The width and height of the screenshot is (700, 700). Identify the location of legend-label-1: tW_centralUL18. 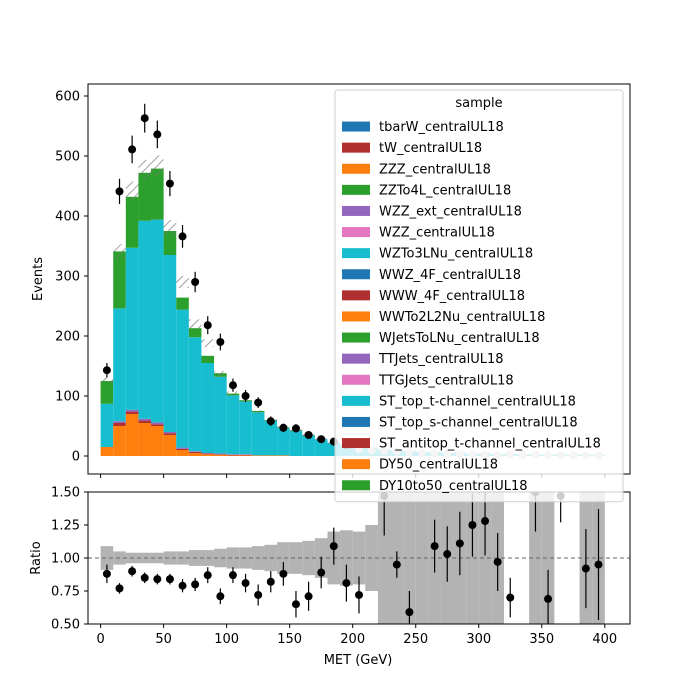
(430, 148).